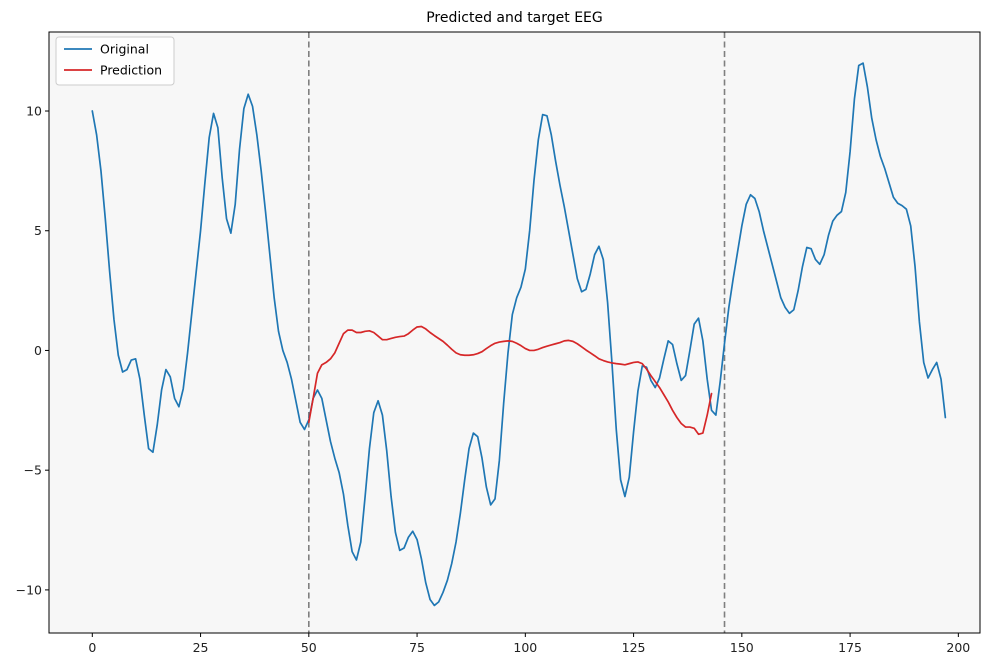  Describe the element at coordinates (514, 18) in the screenshot. I see `chart-title: Predicted and target EEG` at that location.